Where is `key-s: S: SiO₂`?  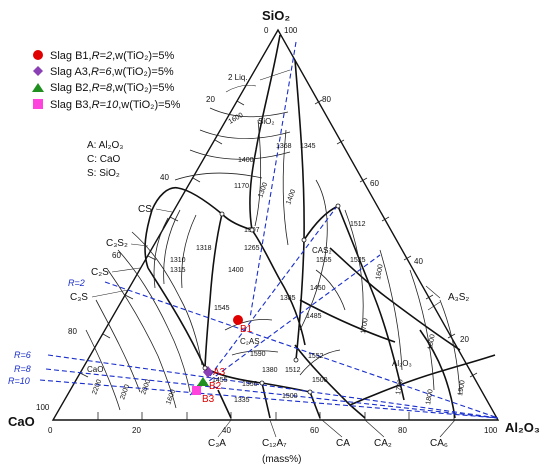
key-s: S: SiO₂ is located at coordinates (103, 173).